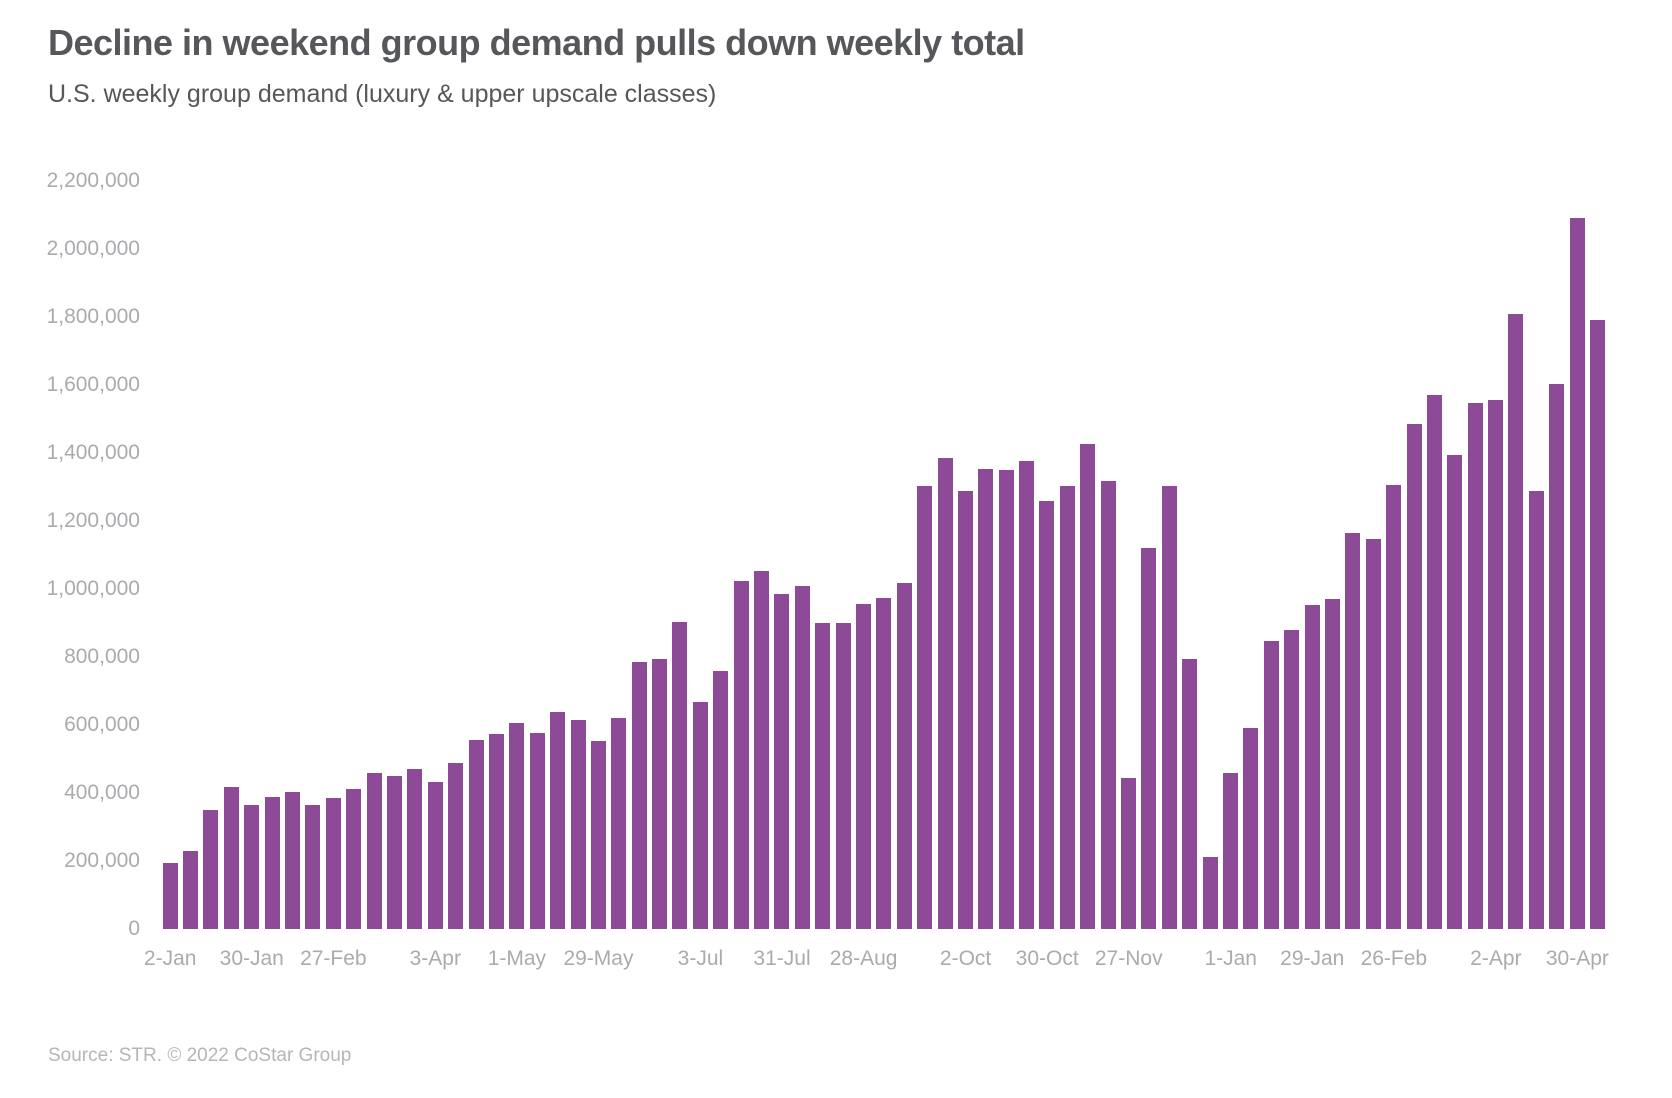  What do you see at coordinates (517, 958) in the screenshot?
I see `x-tick-label: 1-May` at bounding box center [517, 958].